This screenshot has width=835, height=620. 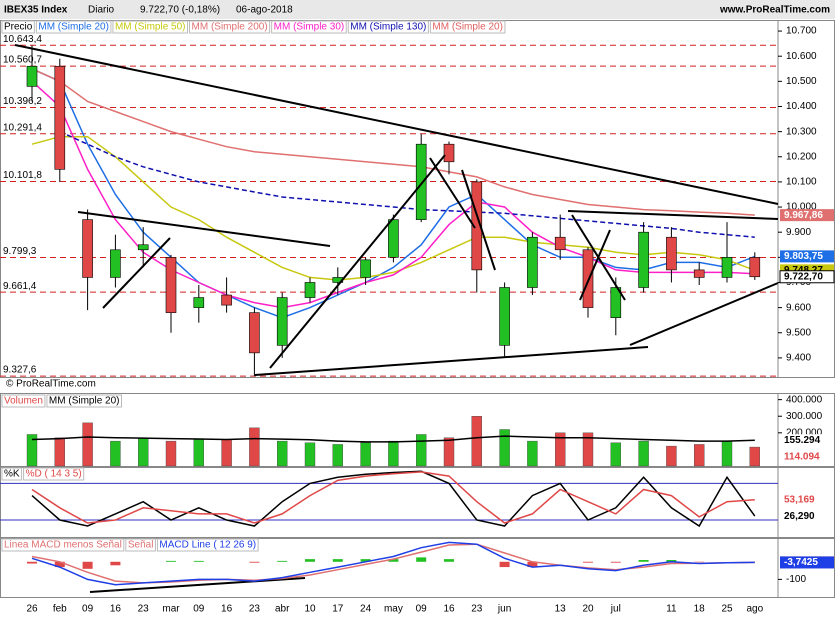 What do you see at coordinates (60, 609) in the screenshot?
I see `x-tick-label: feb` at bounding box center [60, 609].